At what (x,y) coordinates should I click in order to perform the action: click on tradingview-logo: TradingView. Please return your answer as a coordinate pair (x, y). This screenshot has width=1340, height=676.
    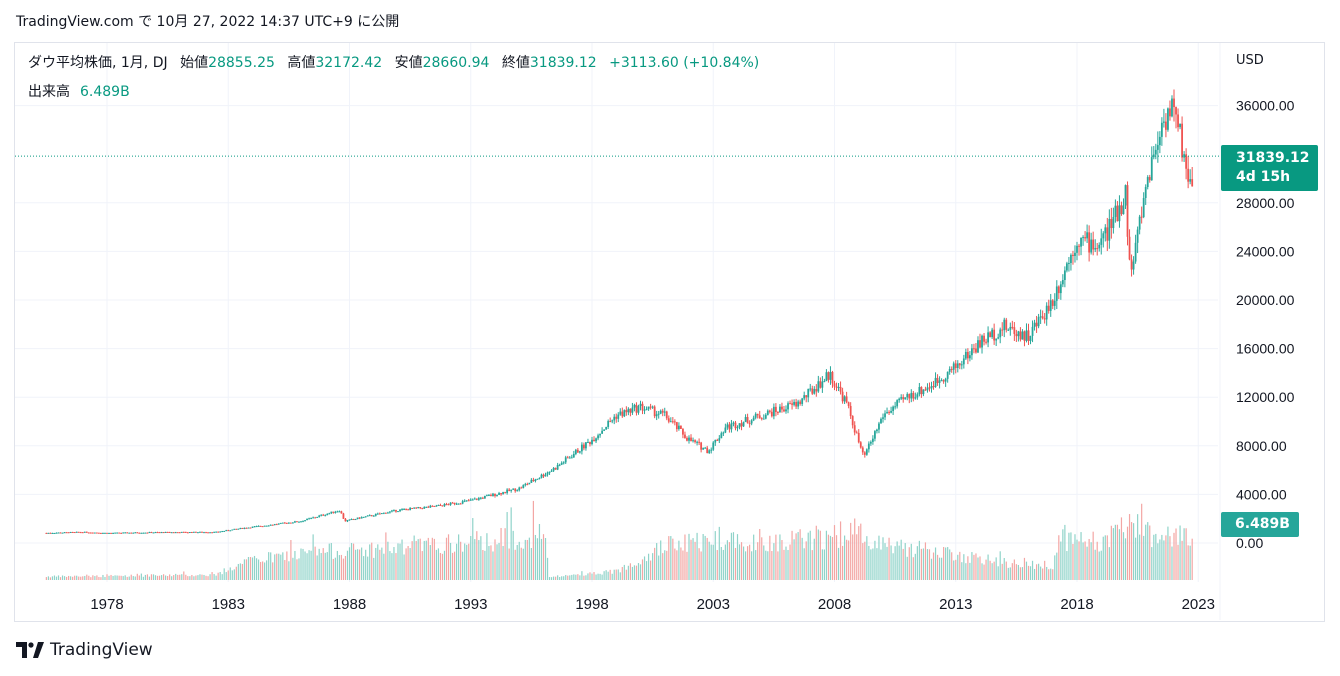
    Looking at the image, I should click on (84, 650).